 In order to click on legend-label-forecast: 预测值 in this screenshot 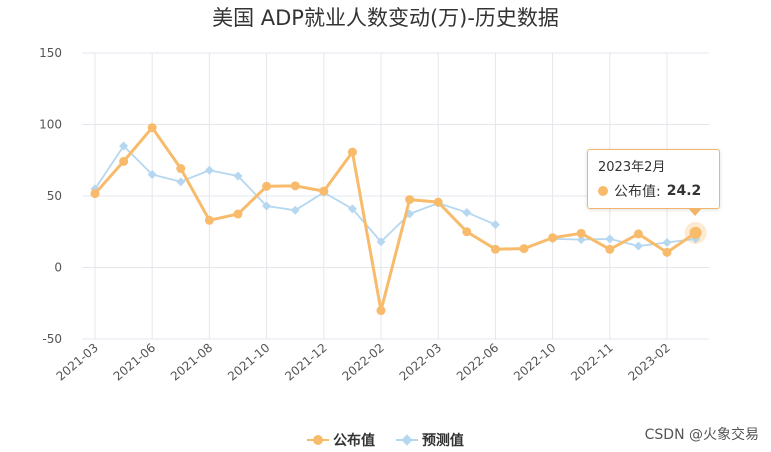, I will do `click(442, 441)`.